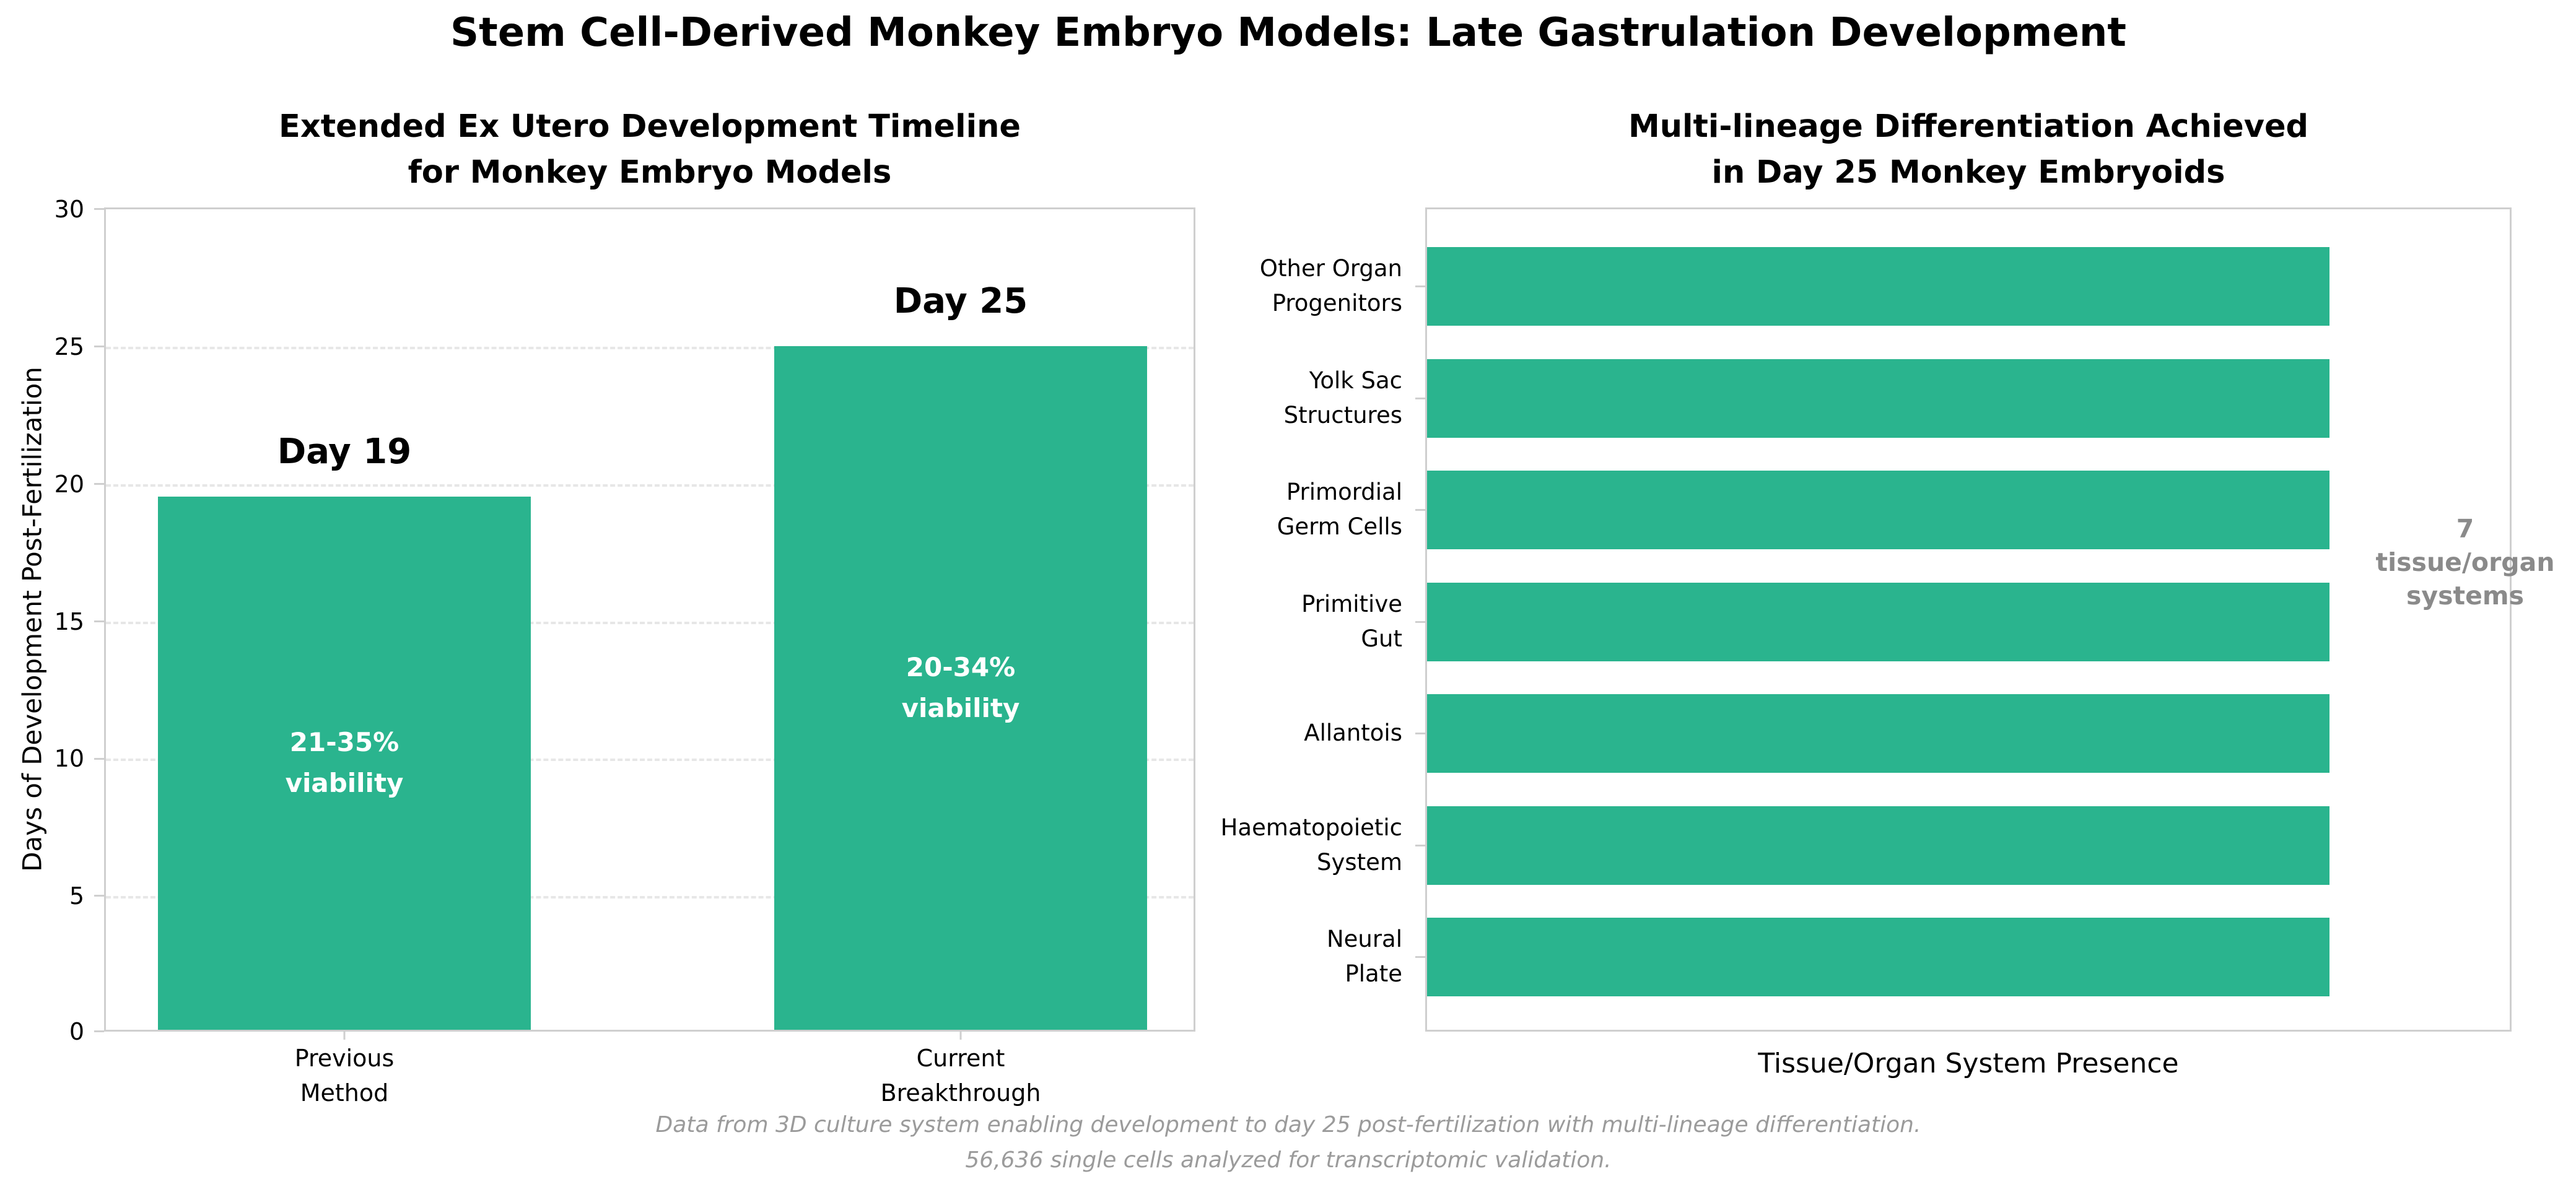 This screenshot has height=1179, width=2576. Describe the element at coordinates (76, 896) in the screenshot. I see `y-tick-label-5: 5` at that location.